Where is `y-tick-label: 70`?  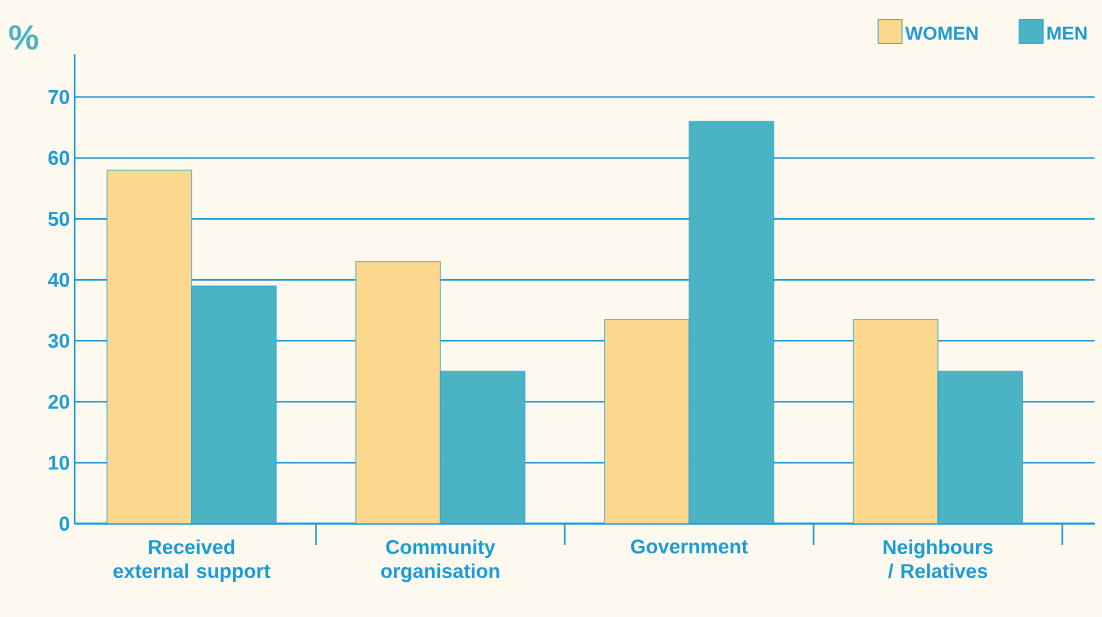 y-tick-label: 70 is located at coordinates (59, 97).